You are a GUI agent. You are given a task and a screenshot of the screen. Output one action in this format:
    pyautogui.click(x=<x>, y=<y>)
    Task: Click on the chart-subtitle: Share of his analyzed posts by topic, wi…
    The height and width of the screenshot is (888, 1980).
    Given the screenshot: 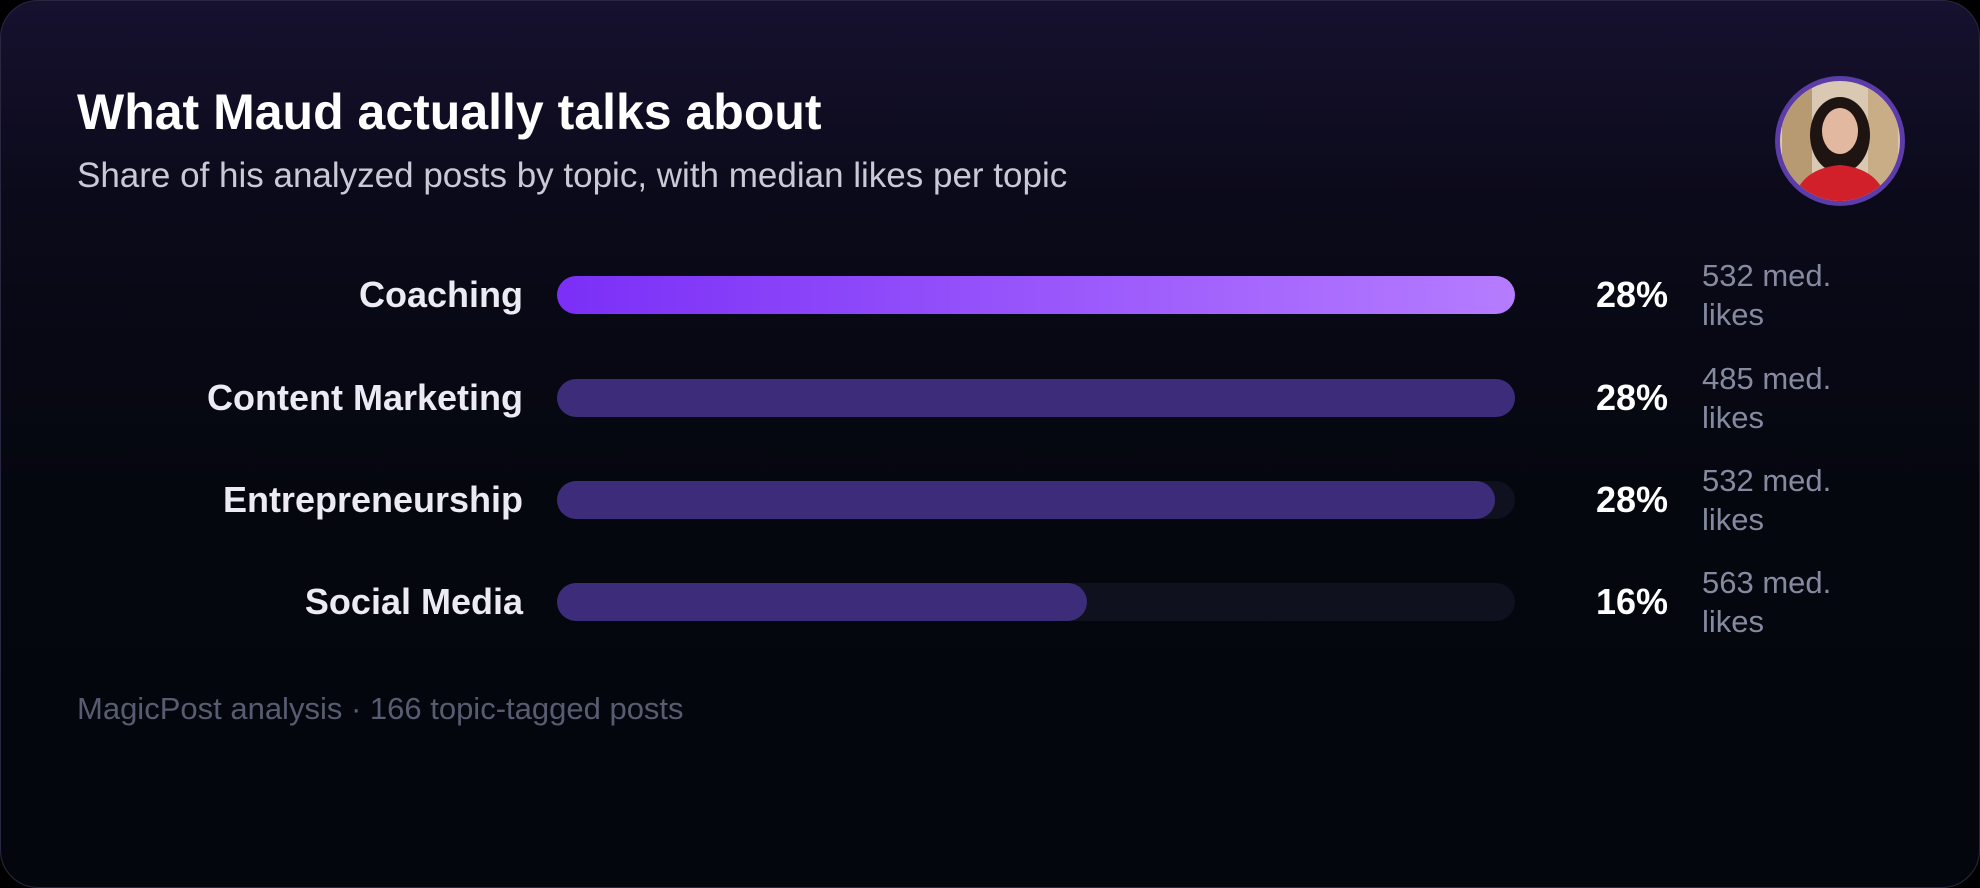 What is the action you would take?
    pyautogui.click(x=572, y=175)
    